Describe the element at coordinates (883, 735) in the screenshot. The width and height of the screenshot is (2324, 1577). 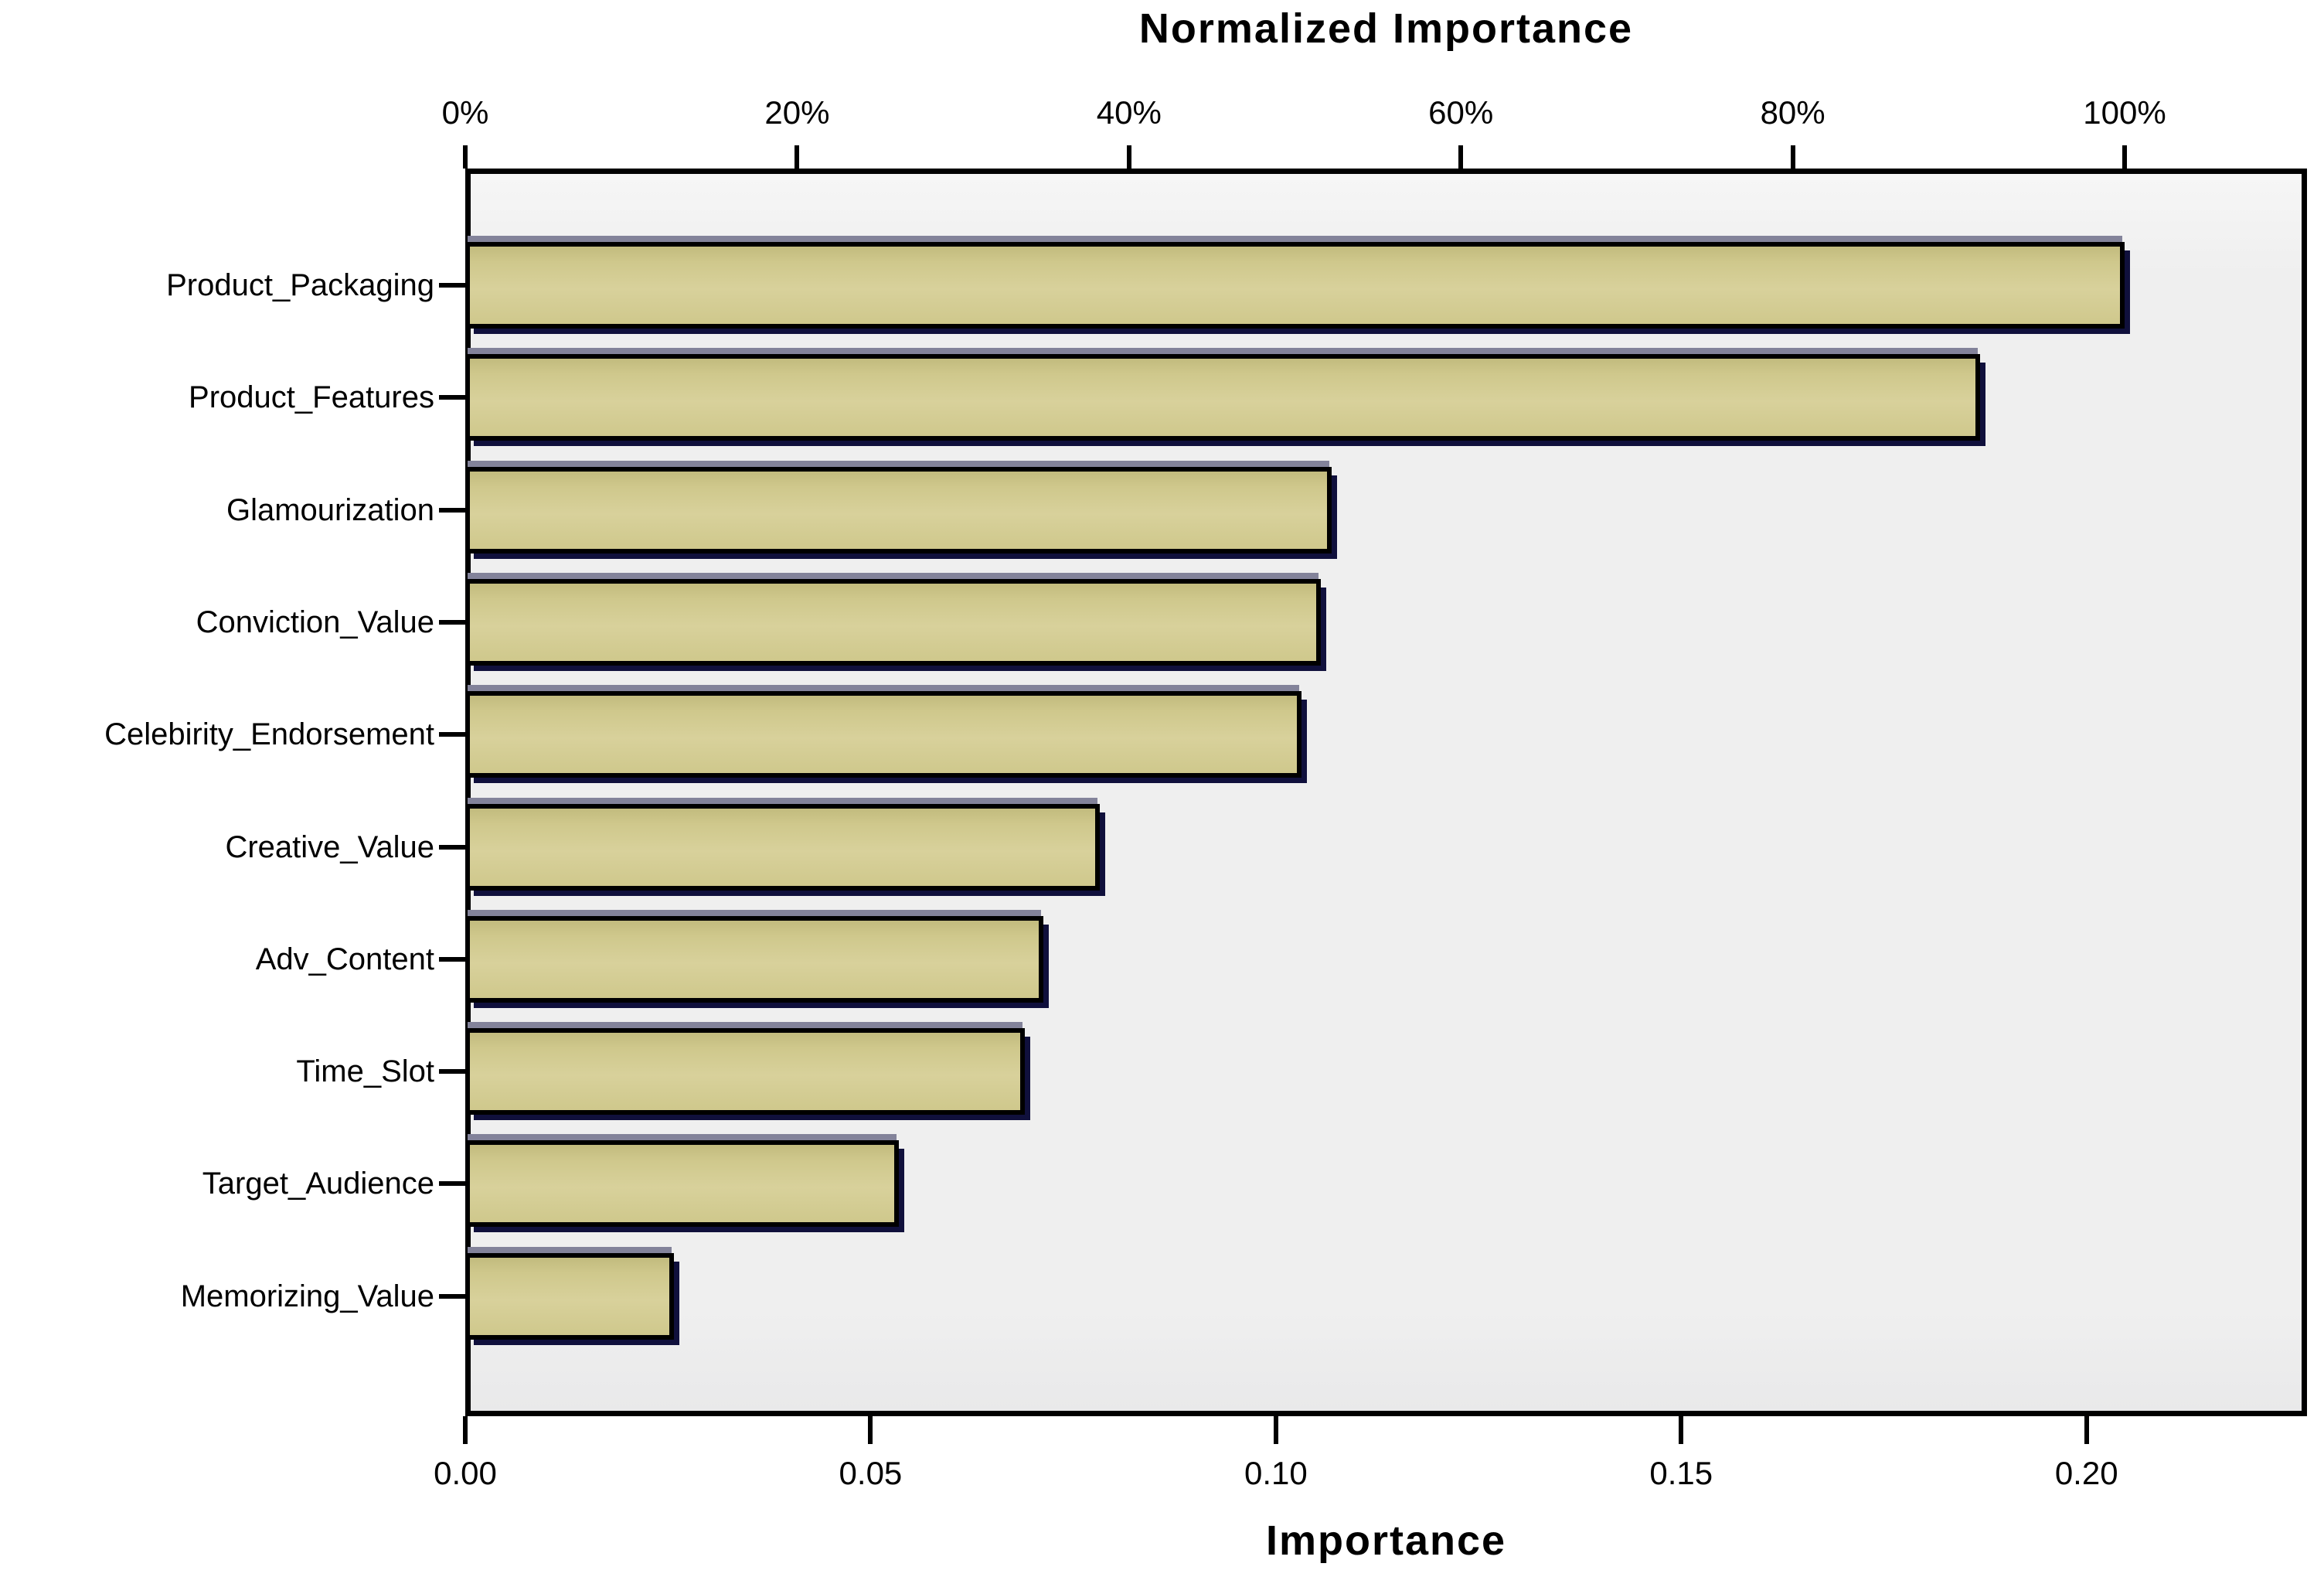
I see `bar-celebirity_endorsement` at that location.